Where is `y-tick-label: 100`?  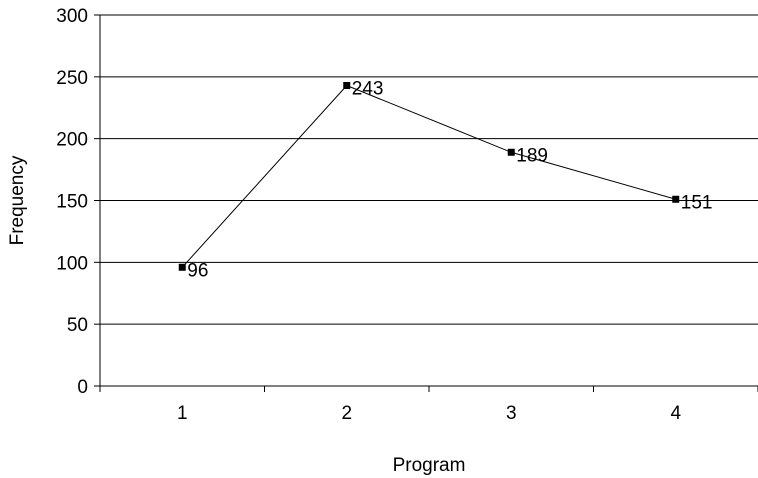 y-tick-label: 100 is located at coordinates (72, 263).